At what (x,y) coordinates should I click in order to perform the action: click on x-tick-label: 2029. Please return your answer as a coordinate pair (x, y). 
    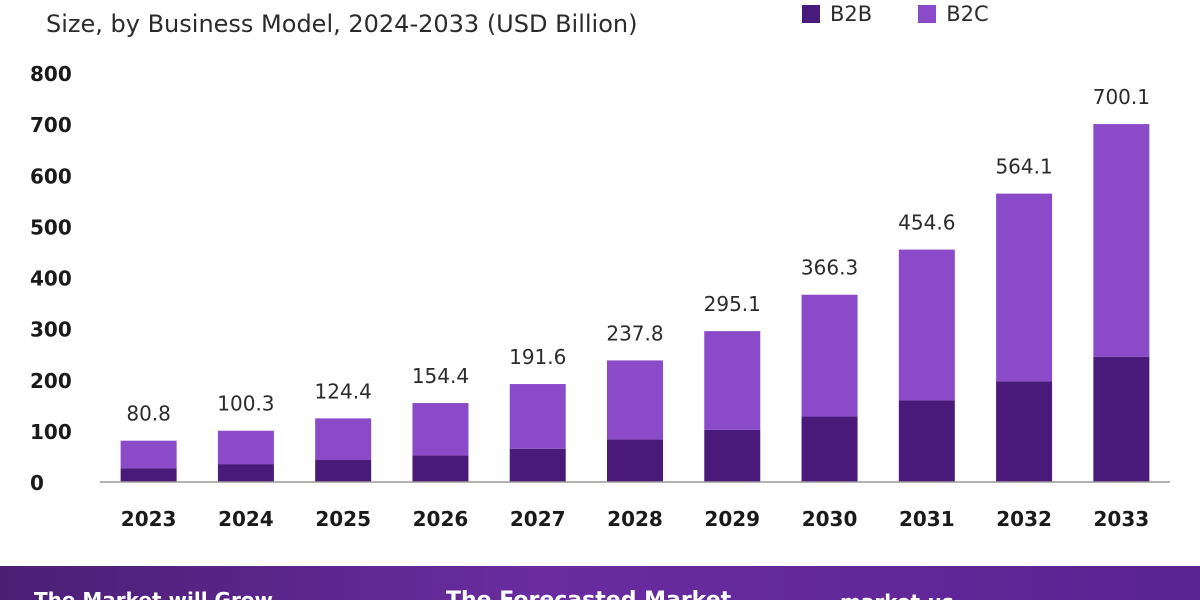
    Looking at the image, I should click on (732, 519).